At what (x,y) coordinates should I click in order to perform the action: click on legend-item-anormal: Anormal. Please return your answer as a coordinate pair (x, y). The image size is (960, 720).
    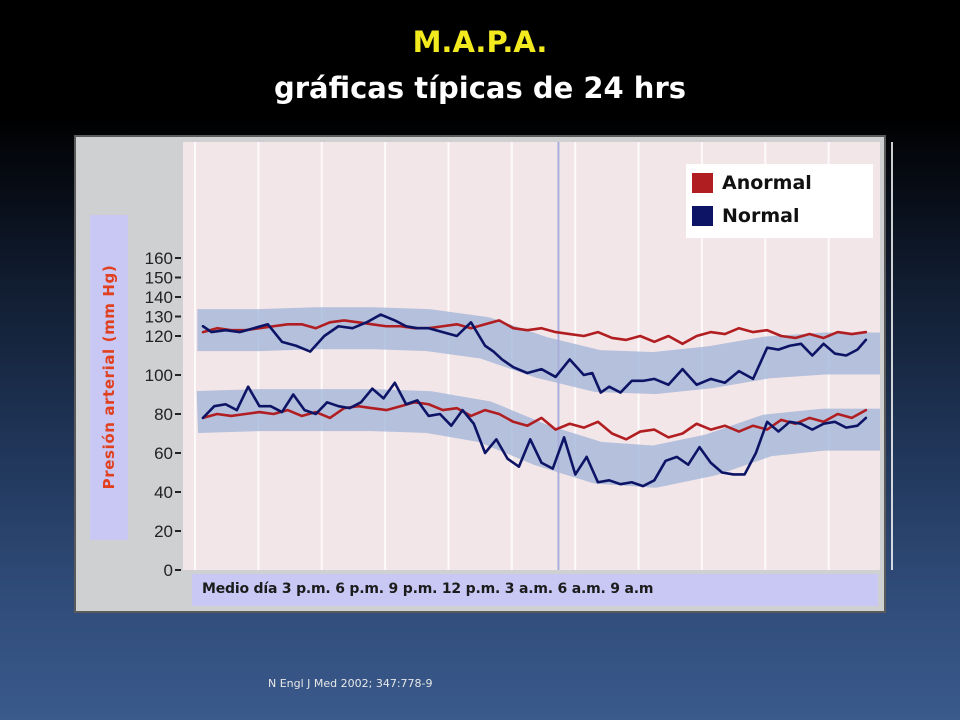
    Looking at the image, I should click on (752, 183).